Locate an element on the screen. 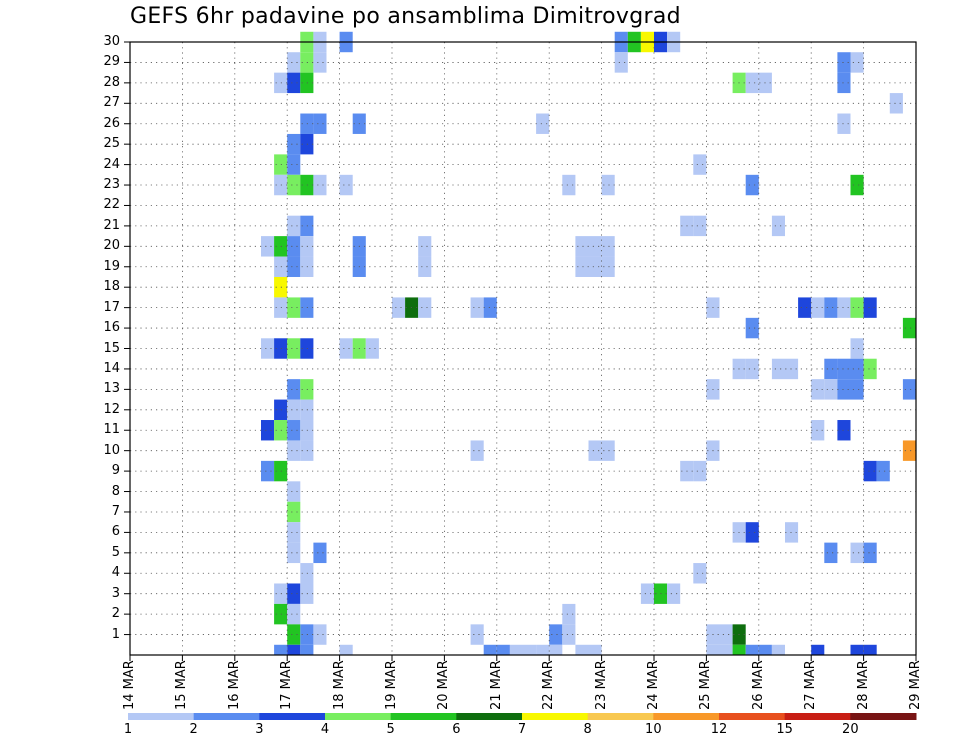  y-tick-label: 14 is located at coordinates (111, 368).